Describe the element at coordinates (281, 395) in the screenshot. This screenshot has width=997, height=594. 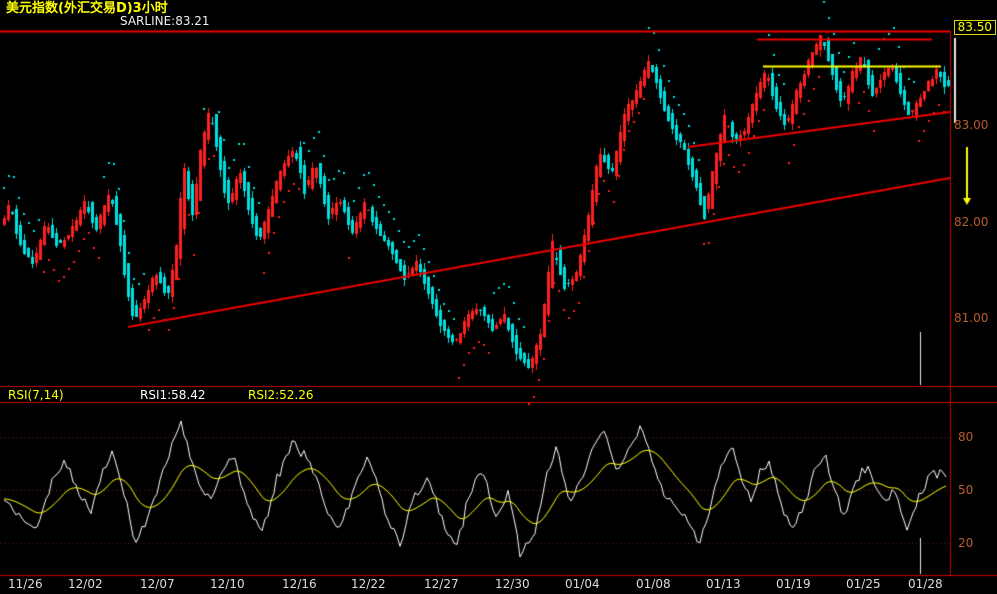
I see `rsi2-value-label: RSI2:52.26` at that location.